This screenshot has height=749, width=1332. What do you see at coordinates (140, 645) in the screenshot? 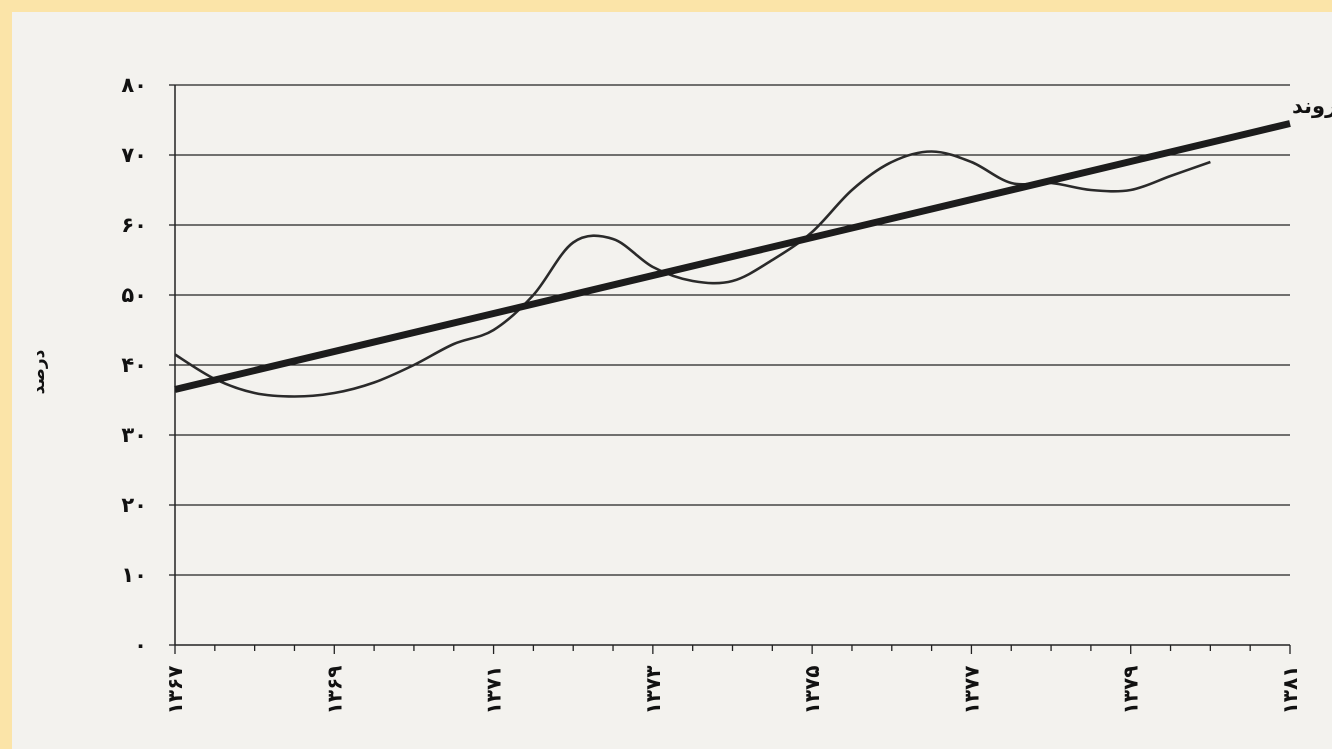
I see `y-tick-label: ۰` at bounding box center [140, 645].